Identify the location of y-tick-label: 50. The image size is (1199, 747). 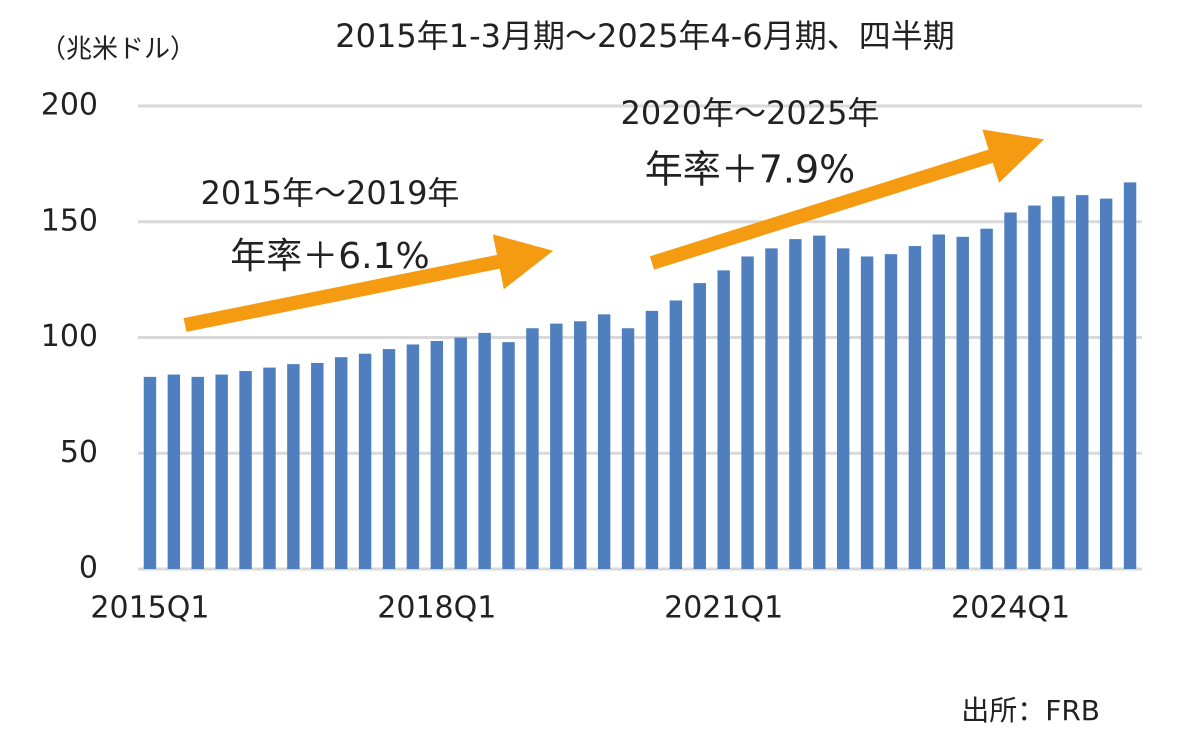
(79, 452).